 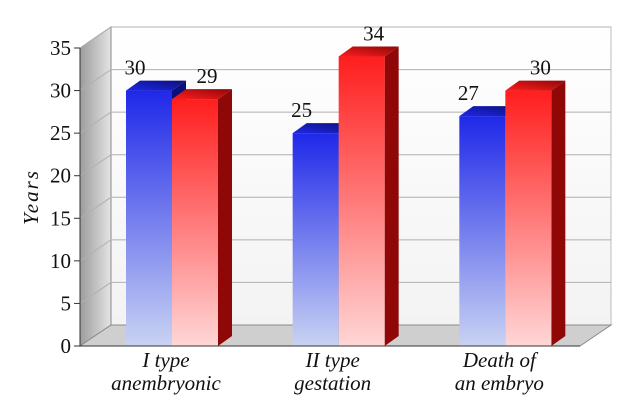 What do you see at coordinates (468, 93) in the screenshot?
I see `data-label: 27` at bounding box center [468, 93].